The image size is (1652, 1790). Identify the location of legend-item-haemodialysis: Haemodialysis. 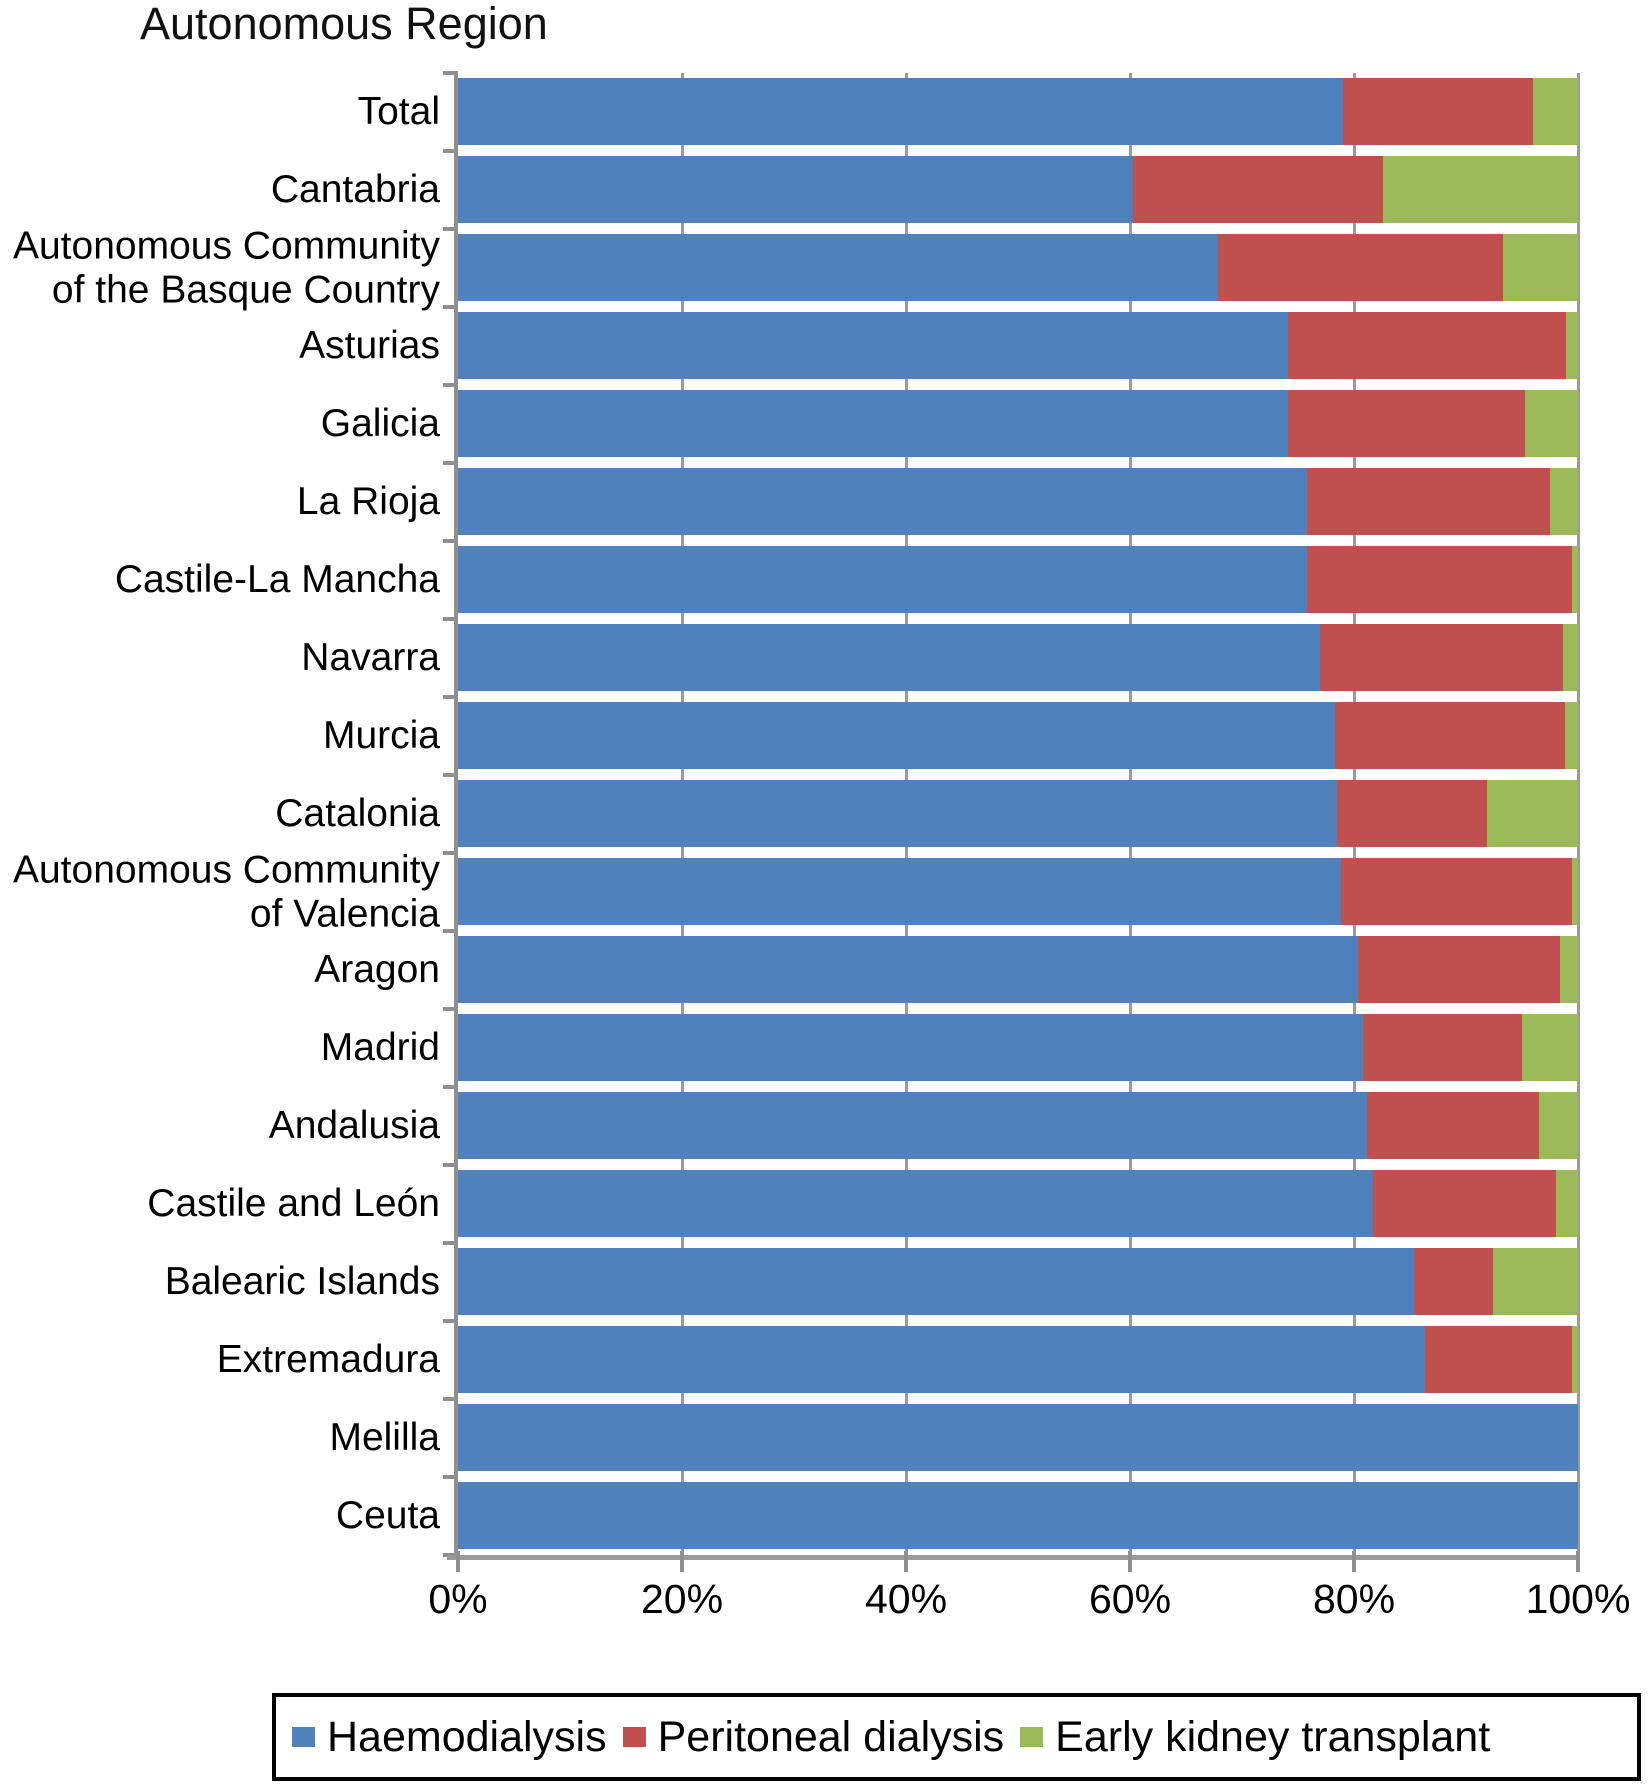
(449, 1737).